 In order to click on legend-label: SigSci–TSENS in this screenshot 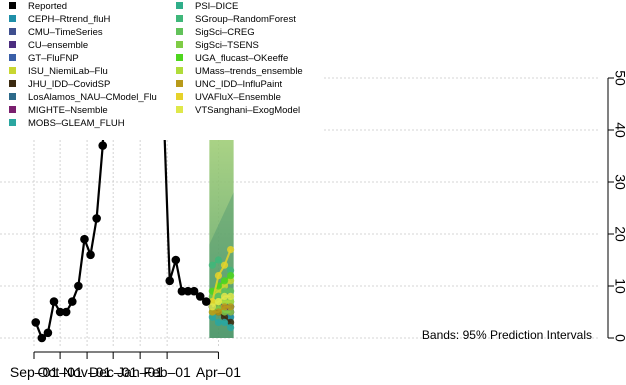, I will do `click(227, 45)`.